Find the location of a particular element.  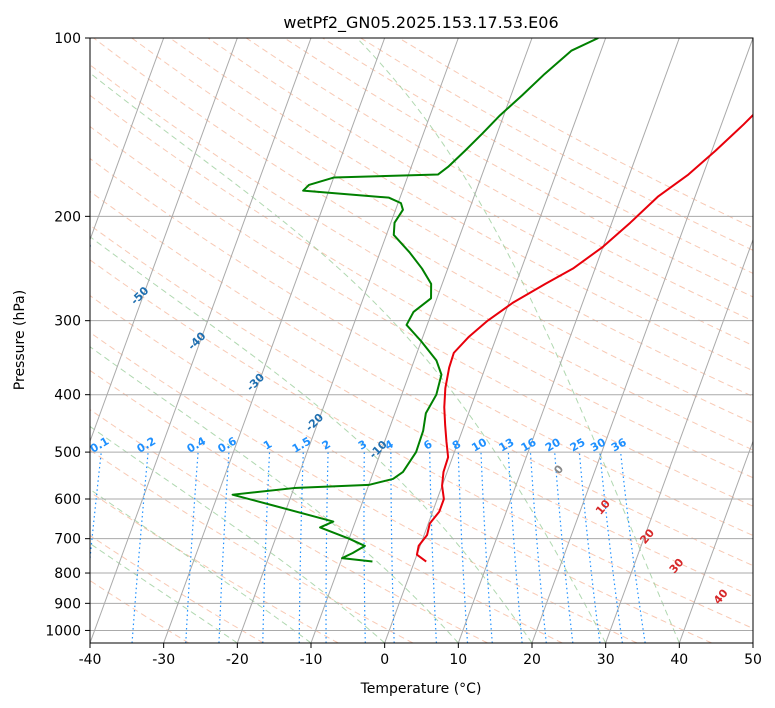

x-tick-label: -30 is located at coordinates (163, 660).